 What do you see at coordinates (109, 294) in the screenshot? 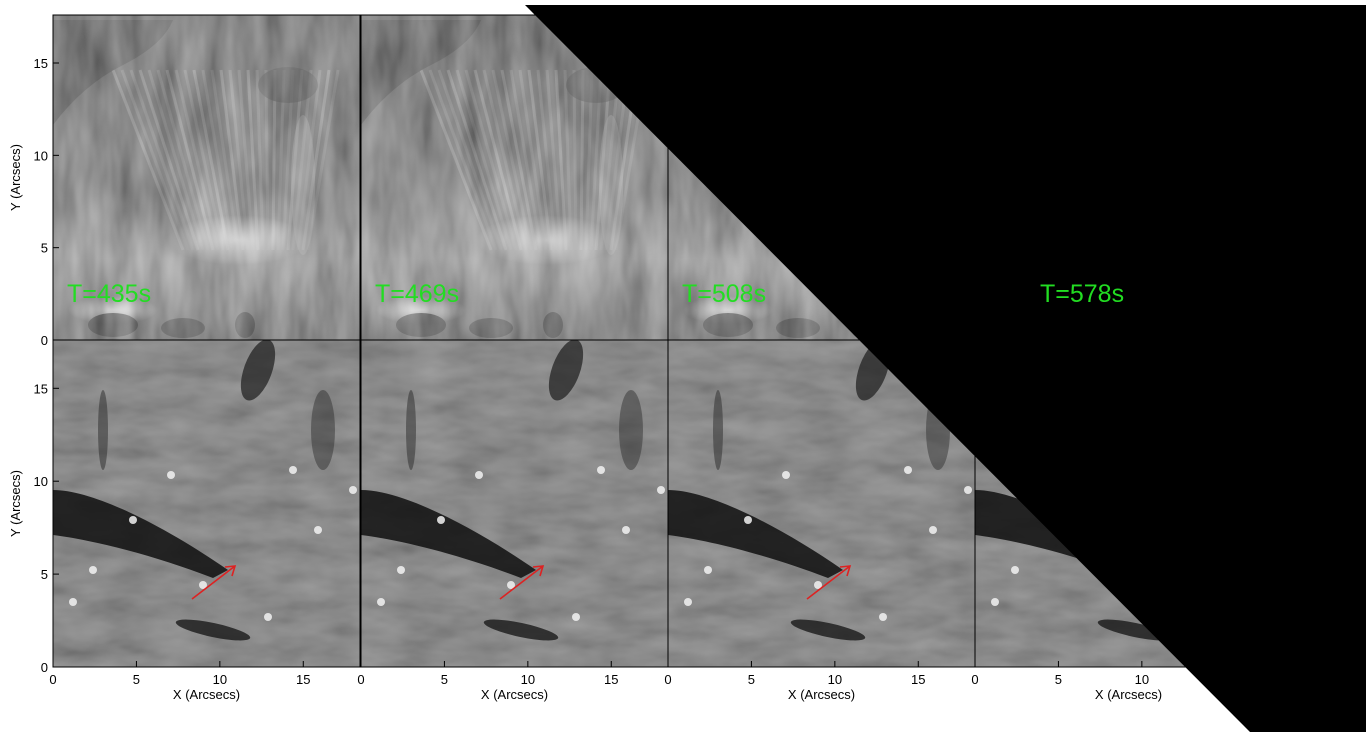
I see `time-label-1: T=435s` at bounding box center [109, 294].